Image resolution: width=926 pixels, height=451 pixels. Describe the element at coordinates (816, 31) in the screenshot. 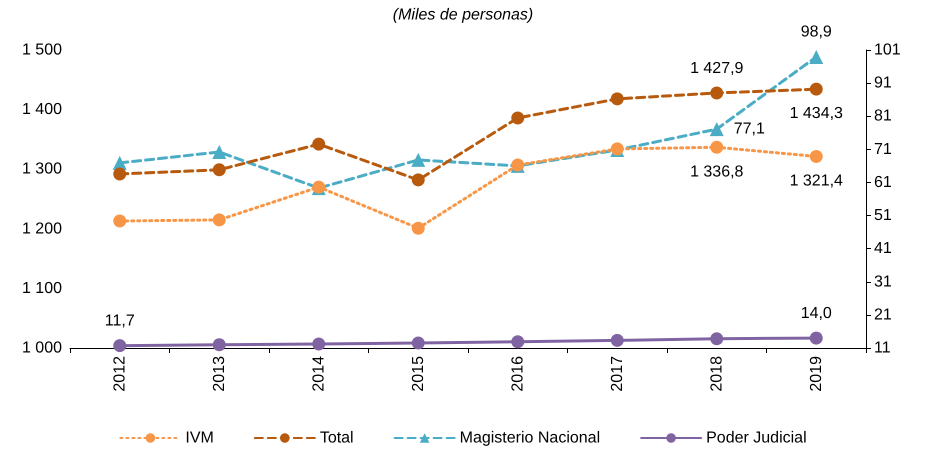

I see `data-label: 98,9` at that location.